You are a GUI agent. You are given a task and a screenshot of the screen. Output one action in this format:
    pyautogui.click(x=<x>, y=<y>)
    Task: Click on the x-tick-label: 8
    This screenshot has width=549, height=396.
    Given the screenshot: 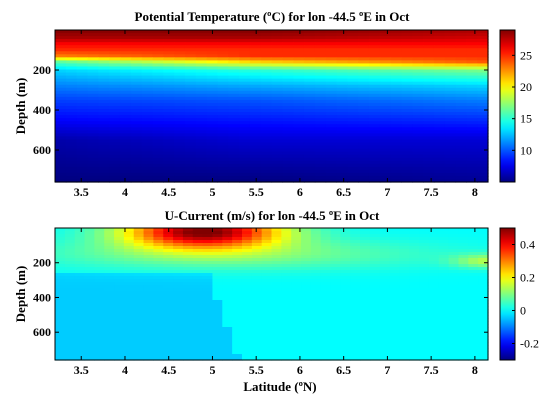 What is the action you would take?
    pyautogui.click(x=475, y=192)
    